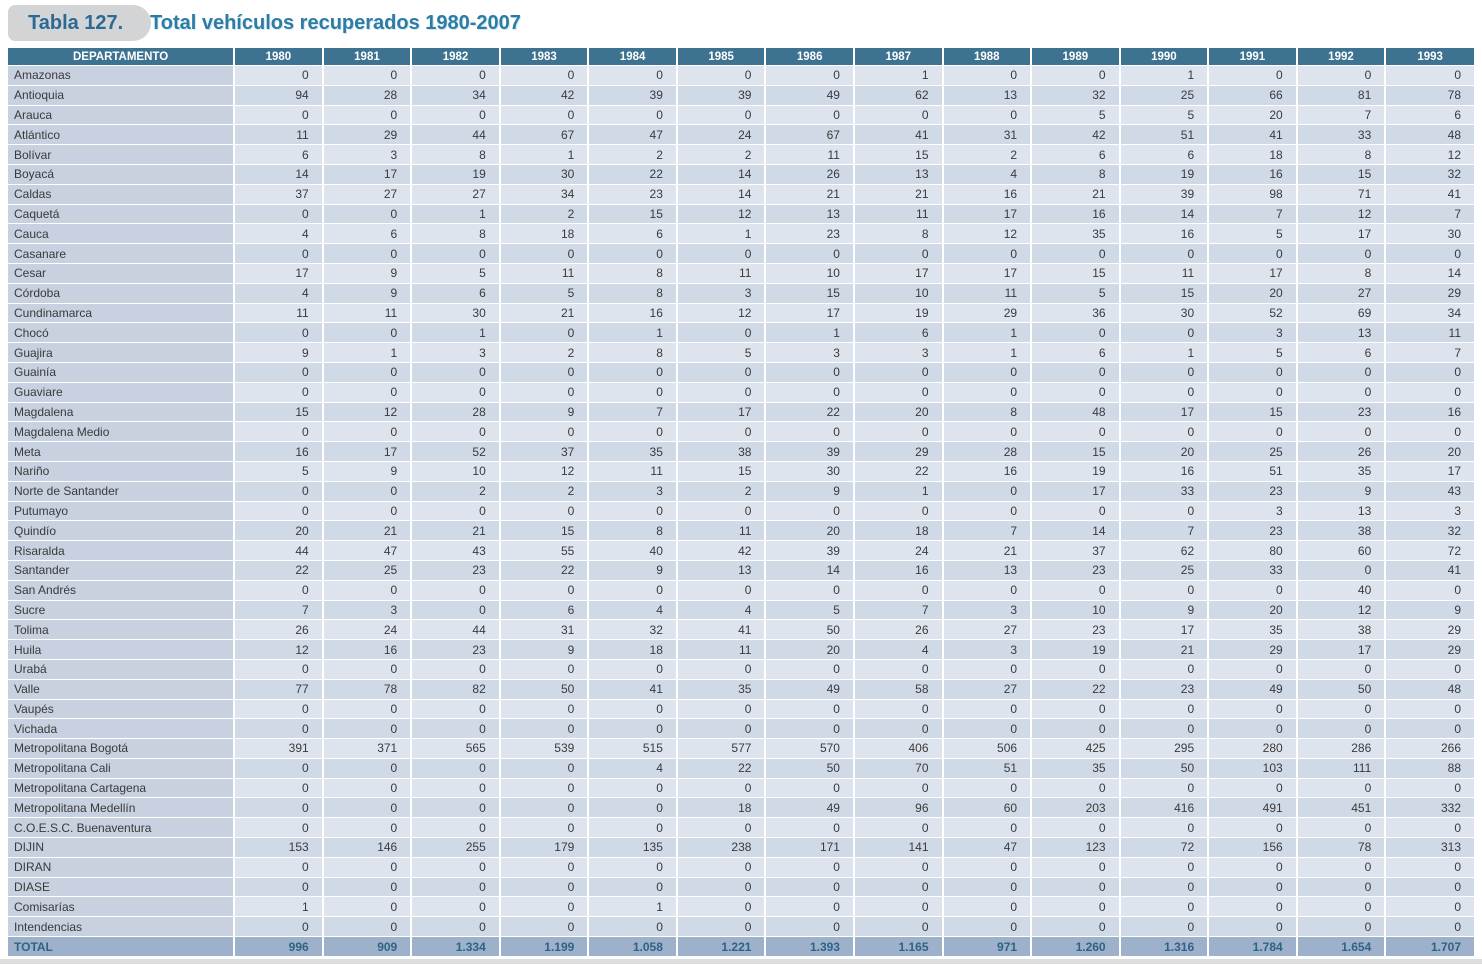 The height and width of the screenshot is (965, 1482). Describe the element at coordinates (544, 570) in the screenshot. I see `value-cell: 22` at that location.